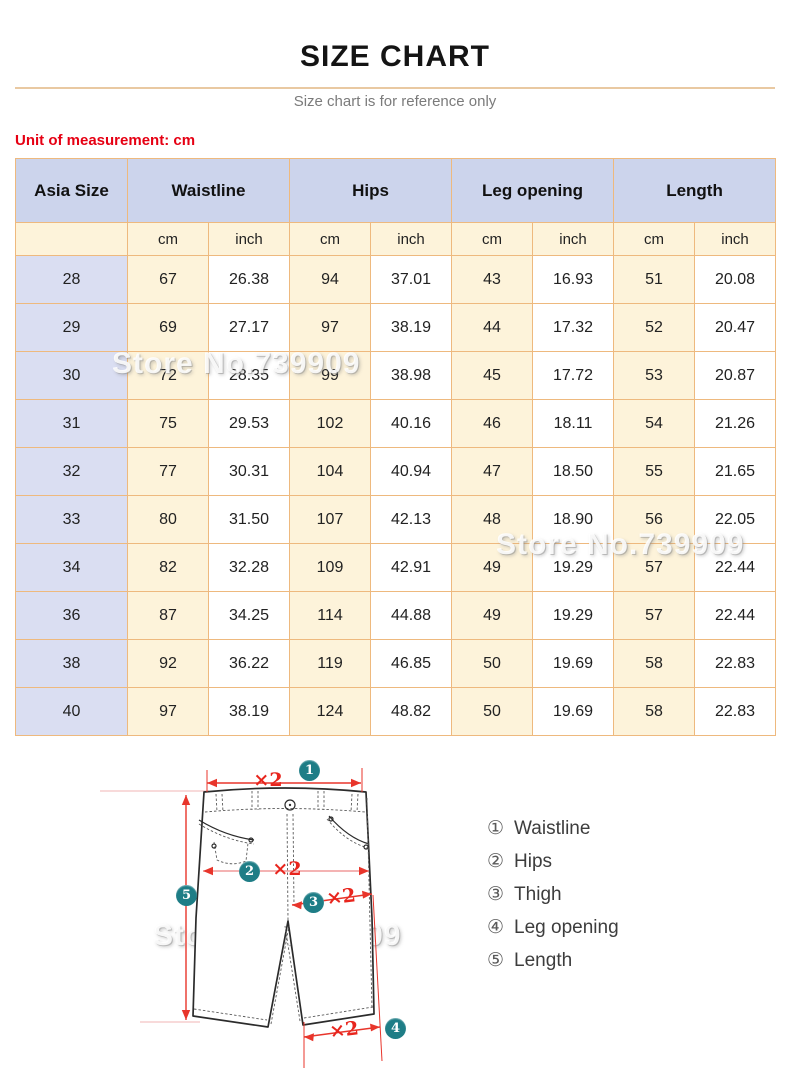 This screenshot has width=790, height=1080. Describe the element at coordinates (249, 423) in the screenshot. I see `inch-value-cell: 29.53` at that location.